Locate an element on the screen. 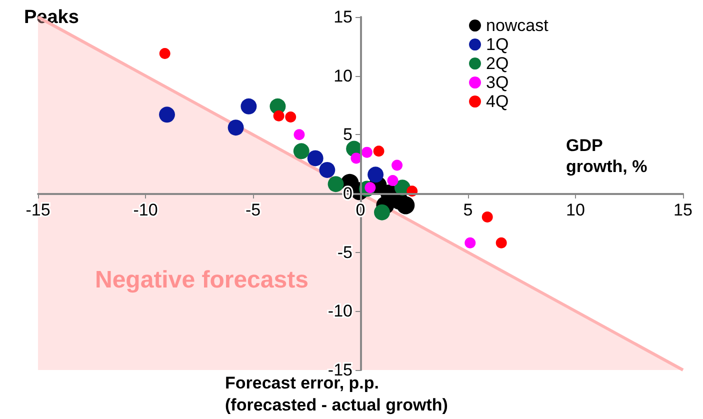 Image resolution: width=703 pixels, height=419 pixels. x-tick-label: 5 is located at coordinates (468, 210).